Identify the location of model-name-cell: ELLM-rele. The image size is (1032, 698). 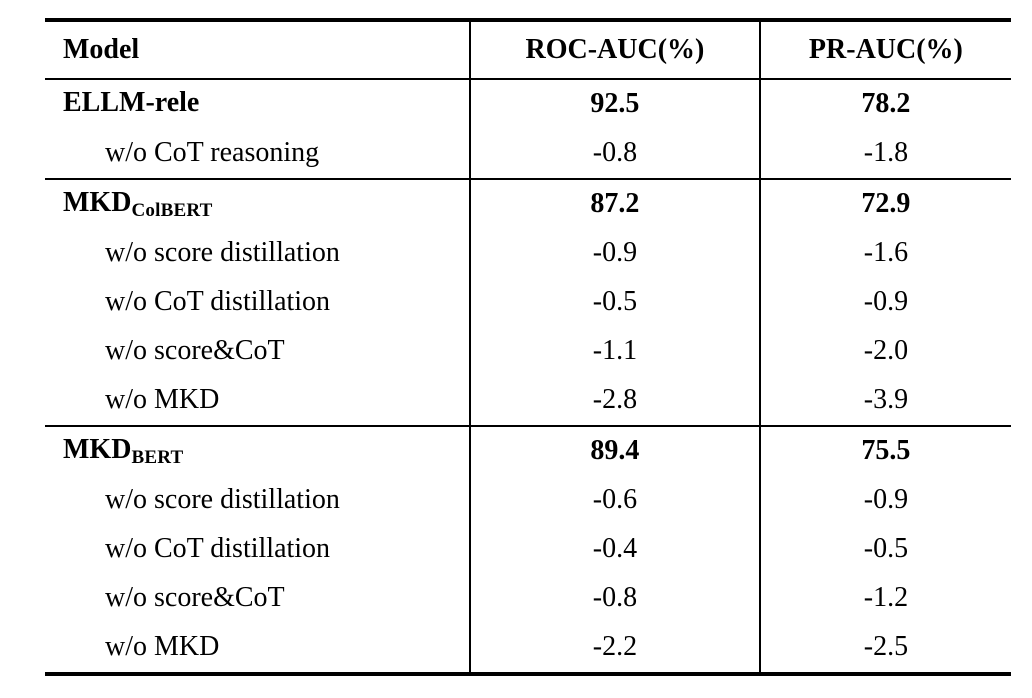
(258, 104).